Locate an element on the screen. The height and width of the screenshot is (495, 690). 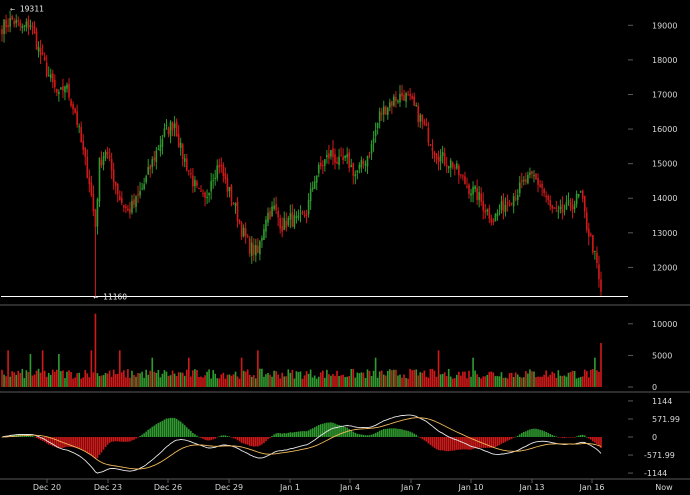
low-annotation: ← 11160 is located at coordinates (110, 296).